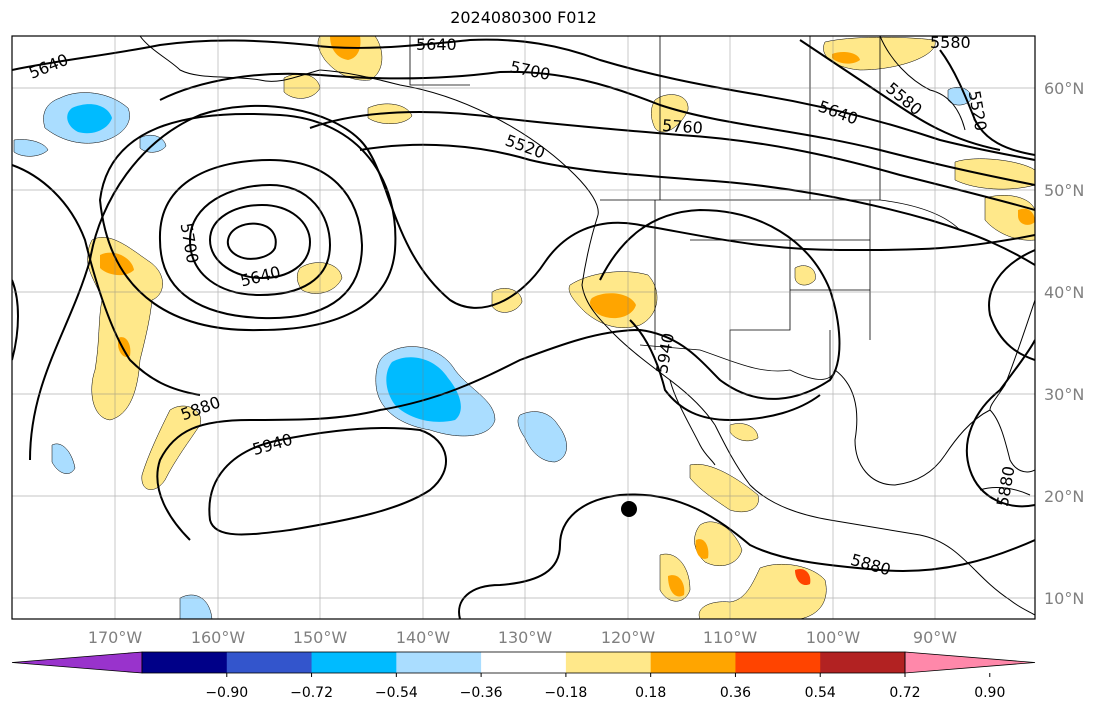  What do you see at coordinates (320, 637) in the screenshot?
I see `lon-label: 150°W` at bounding box center [320, 637].